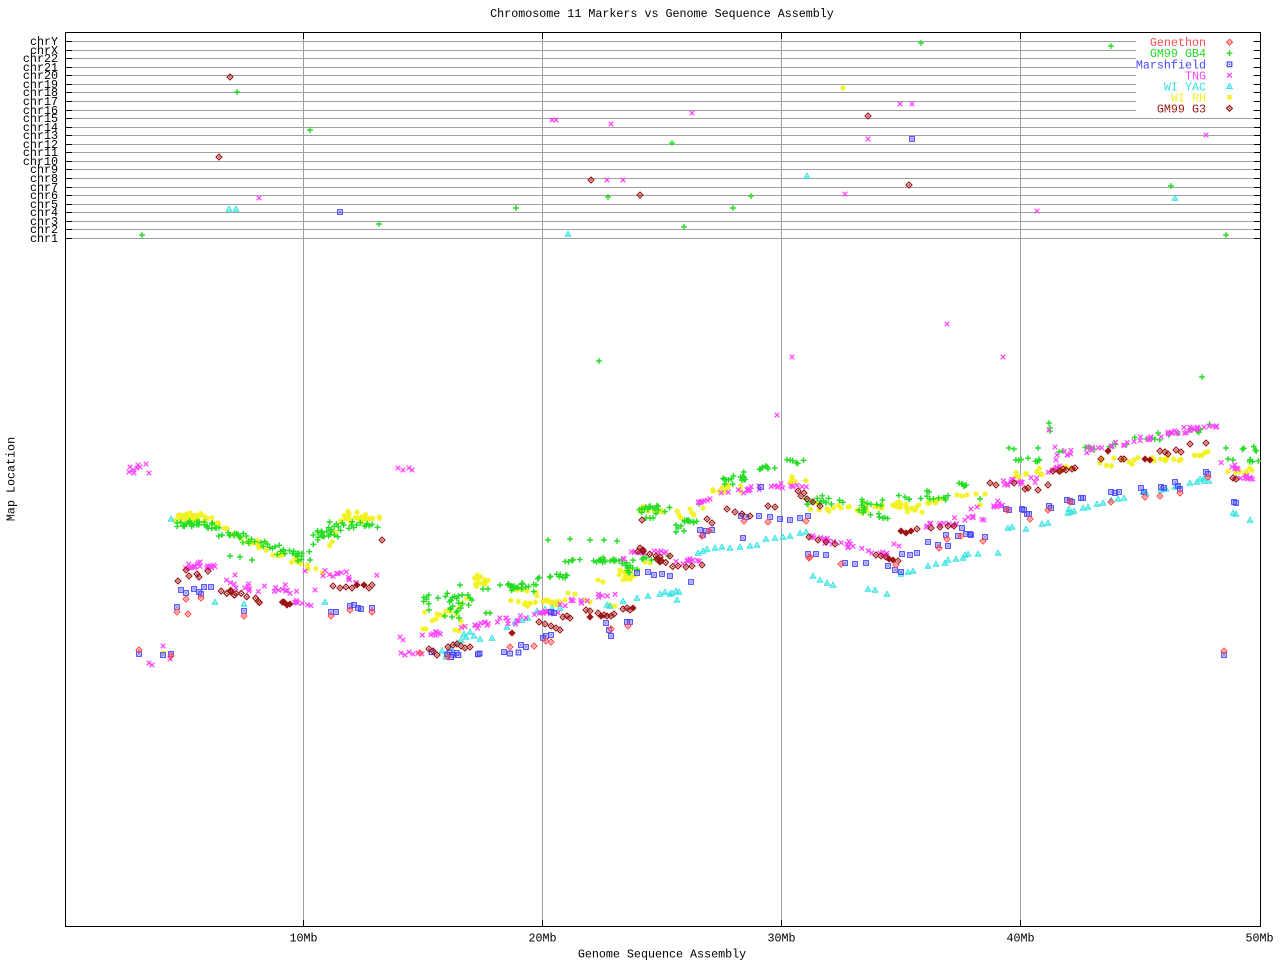  What do you see at coordinates (1171, 65) in the screenshot?
I see `svg-text: Marshfield` at bounding box center [1171, 65].